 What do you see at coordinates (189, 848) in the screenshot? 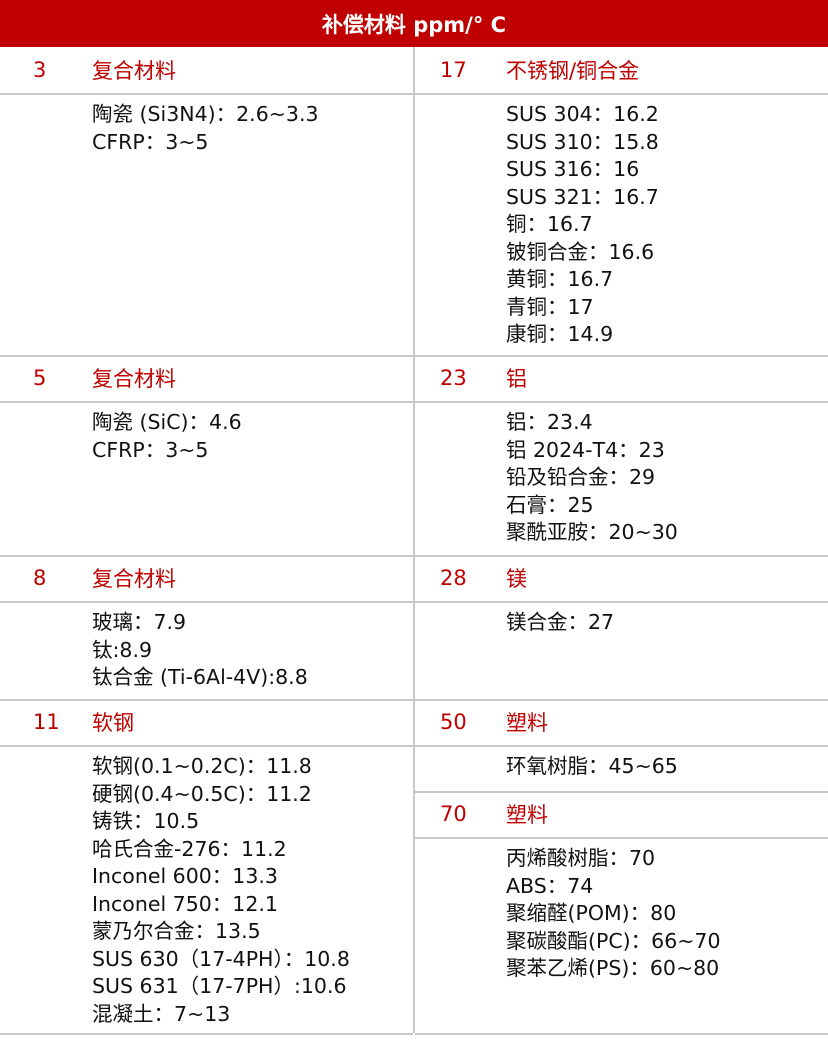
I see `material-item: 哈氏合金-276：11.2` at bounding box center [189, 848].